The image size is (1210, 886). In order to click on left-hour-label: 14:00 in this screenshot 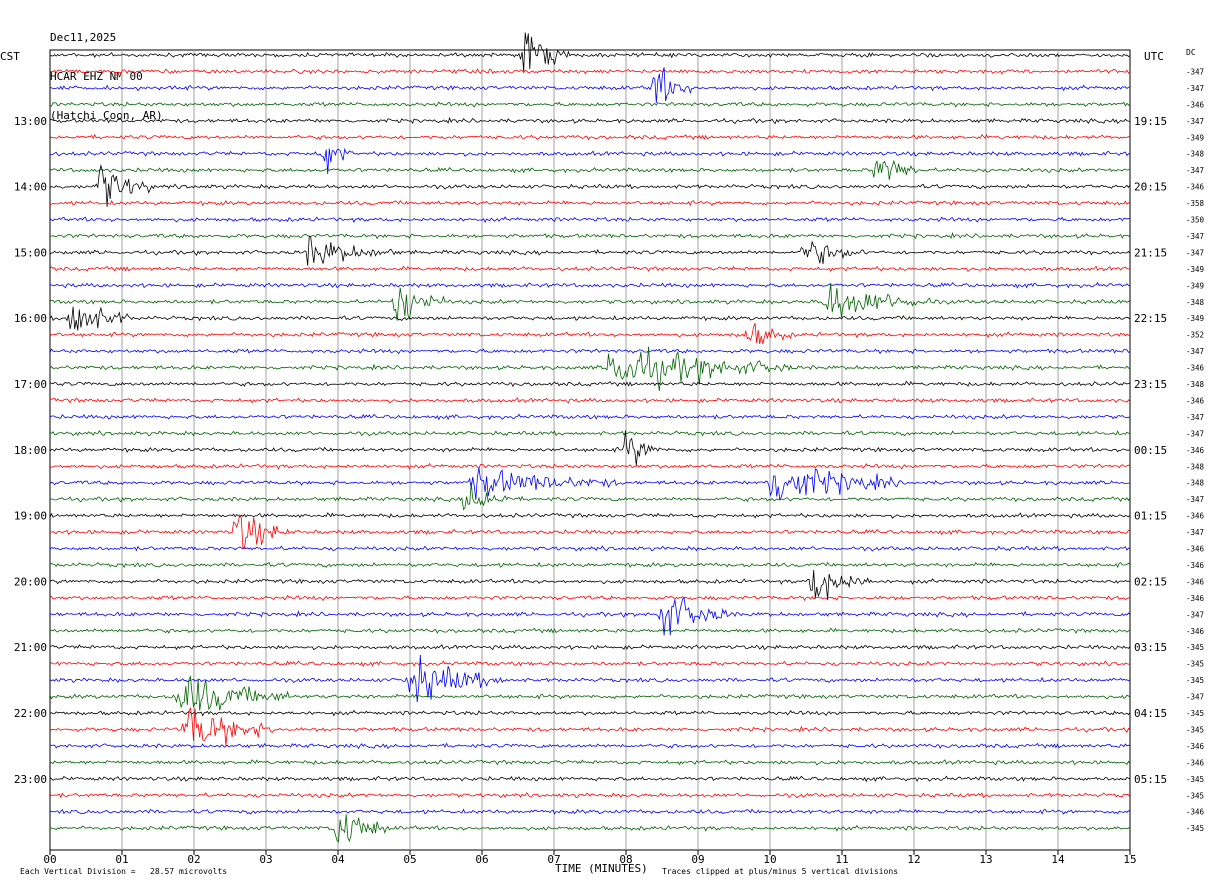, I will do `click(30, 187)`.